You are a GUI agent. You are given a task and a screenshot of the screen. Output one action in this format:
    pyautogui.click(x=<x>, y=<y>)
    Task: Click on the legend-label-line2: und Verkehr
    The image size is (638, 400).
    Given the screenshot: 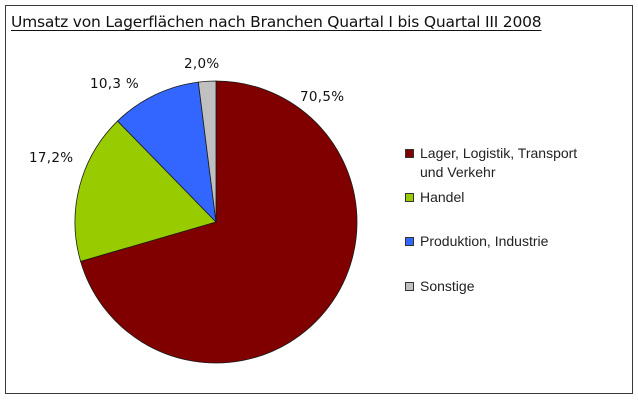 What is the action you would take?
    pyautogui.click(x=458, y=172)
    